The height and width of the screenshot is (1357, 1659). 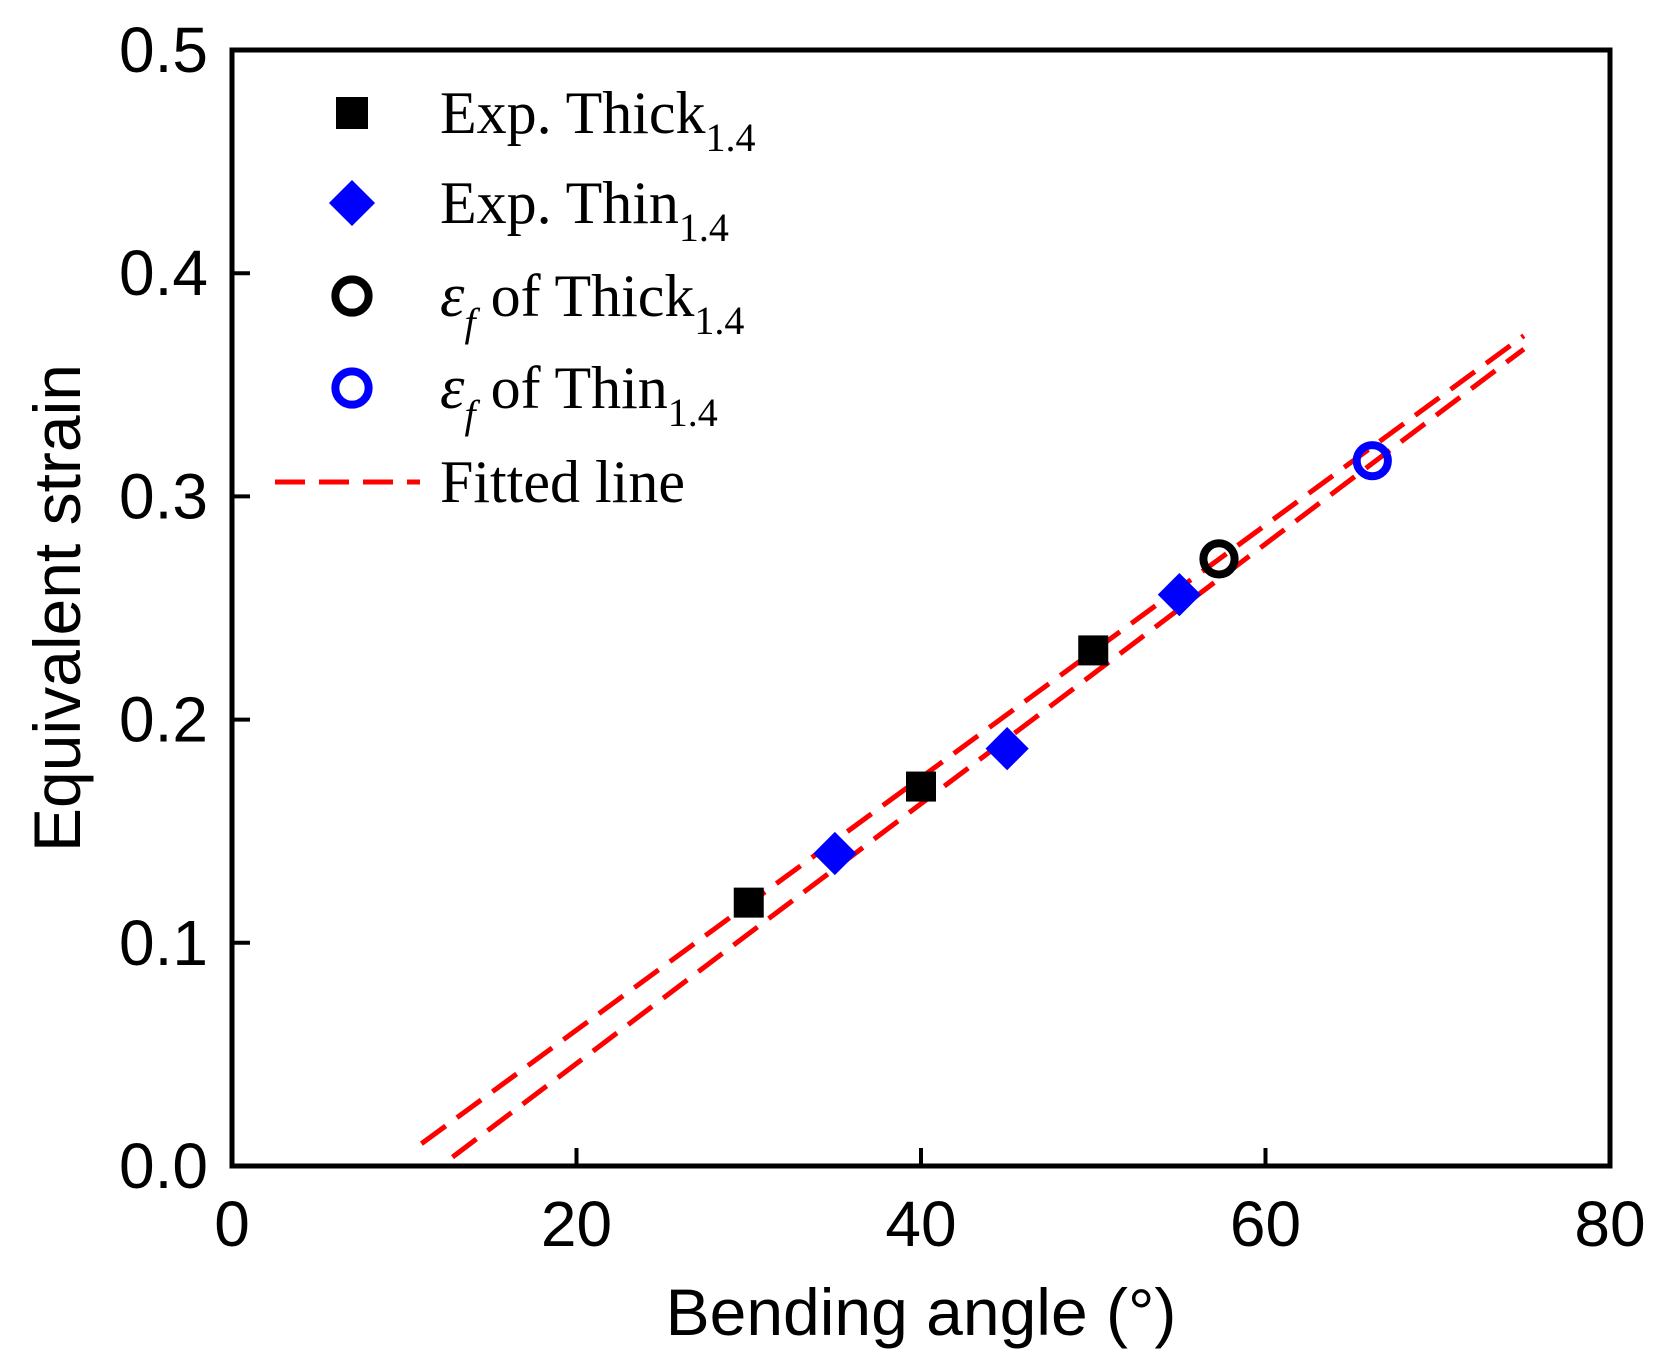 I want to click on x-tick-label: 60, so click(x=1265, y=1224).